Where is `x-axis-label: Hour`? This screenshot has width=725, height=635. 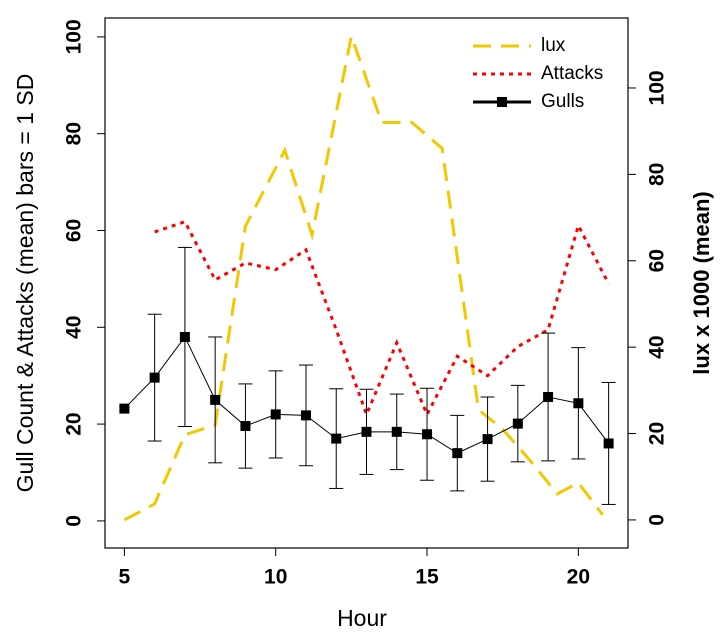 x-axis-label: Hour is located at coordinates (362, 618).